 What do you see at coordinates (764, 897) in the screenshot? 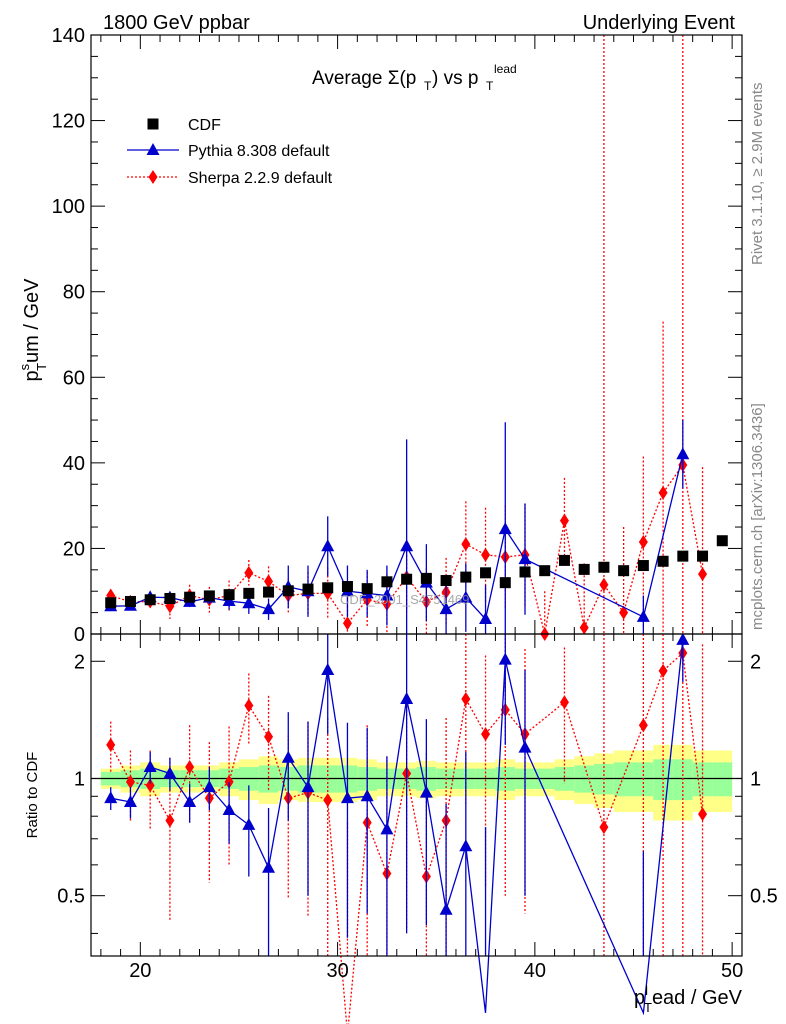
I see `ratio-y-tick-label-right: 0.5` at bounding box center [764, 897].